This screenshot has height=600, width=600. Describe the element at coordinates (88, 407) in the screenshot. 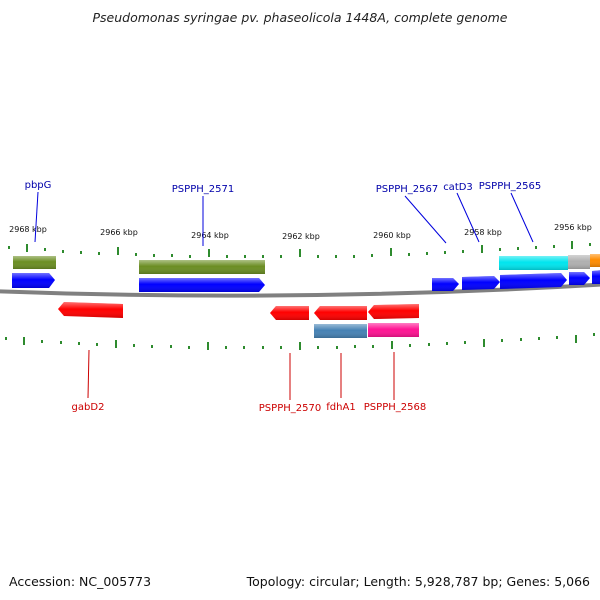

I see `gene-label-gabD2: gabD2` at that location.